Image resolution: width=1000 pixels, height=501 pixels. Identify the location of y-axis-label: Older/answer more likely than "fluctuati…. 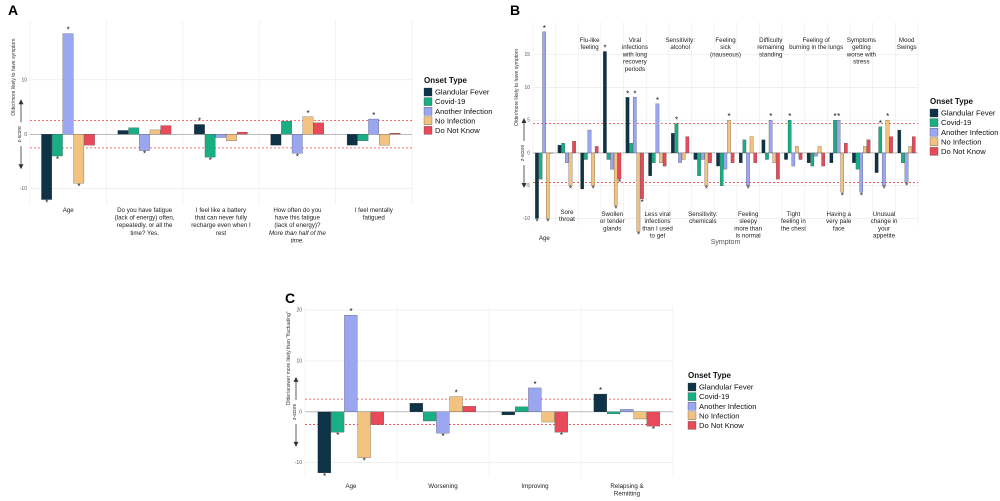
(289, 358).